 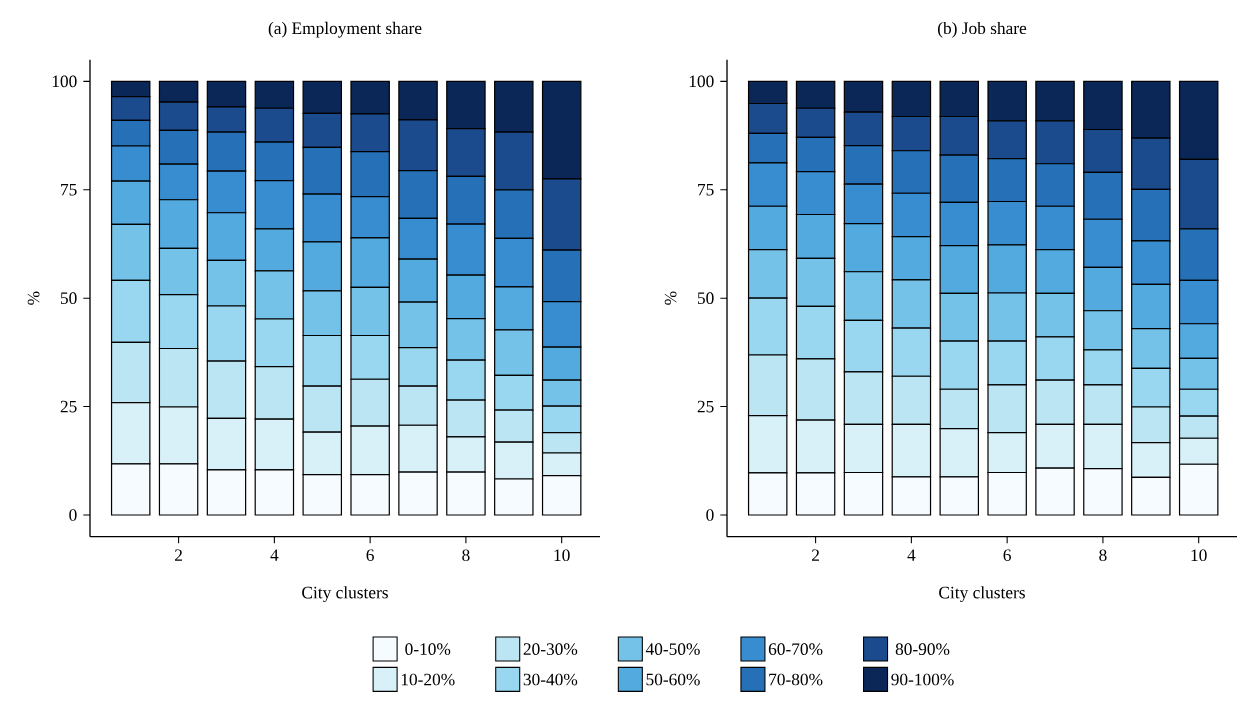 What do you see at coordinates (673, 679) in the screenshot?
I see `legend-label: 50-60%` at bounding box center [673, 679].